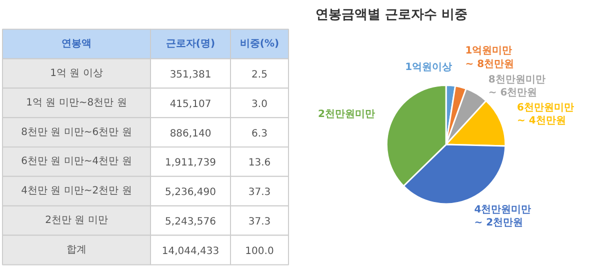 This screenshot has height=266, width=600. I want to click on text: 2.5, so click(260, 74).